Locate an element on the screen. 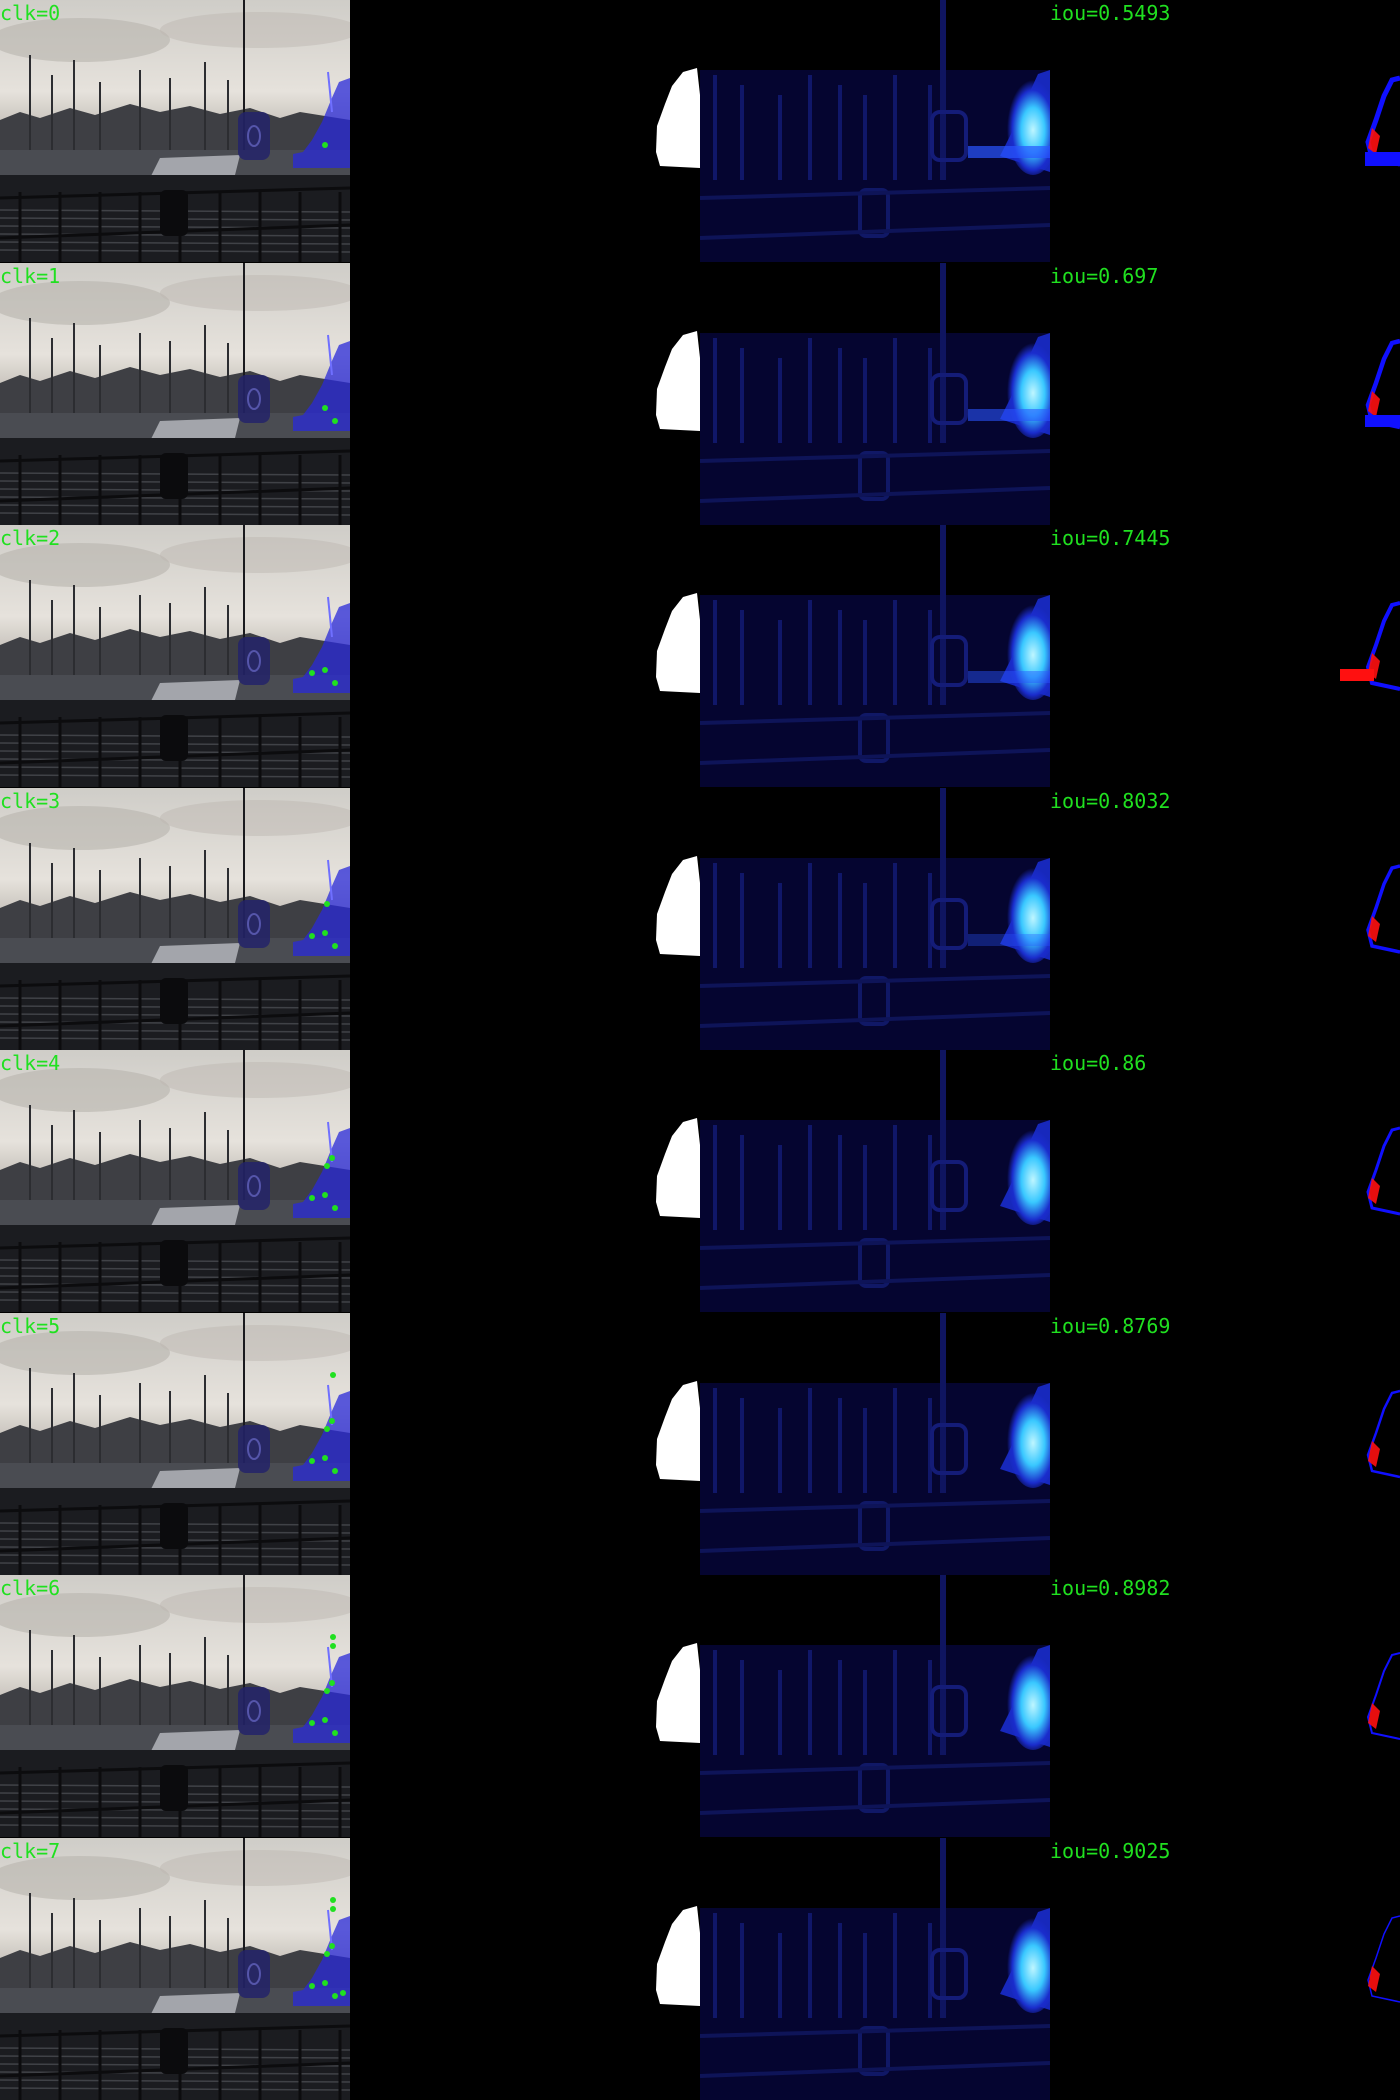 This screenshot has width=1400, height=2100. result-row: clk=2 iou=0.7445 is located at coordinates (700, 656).